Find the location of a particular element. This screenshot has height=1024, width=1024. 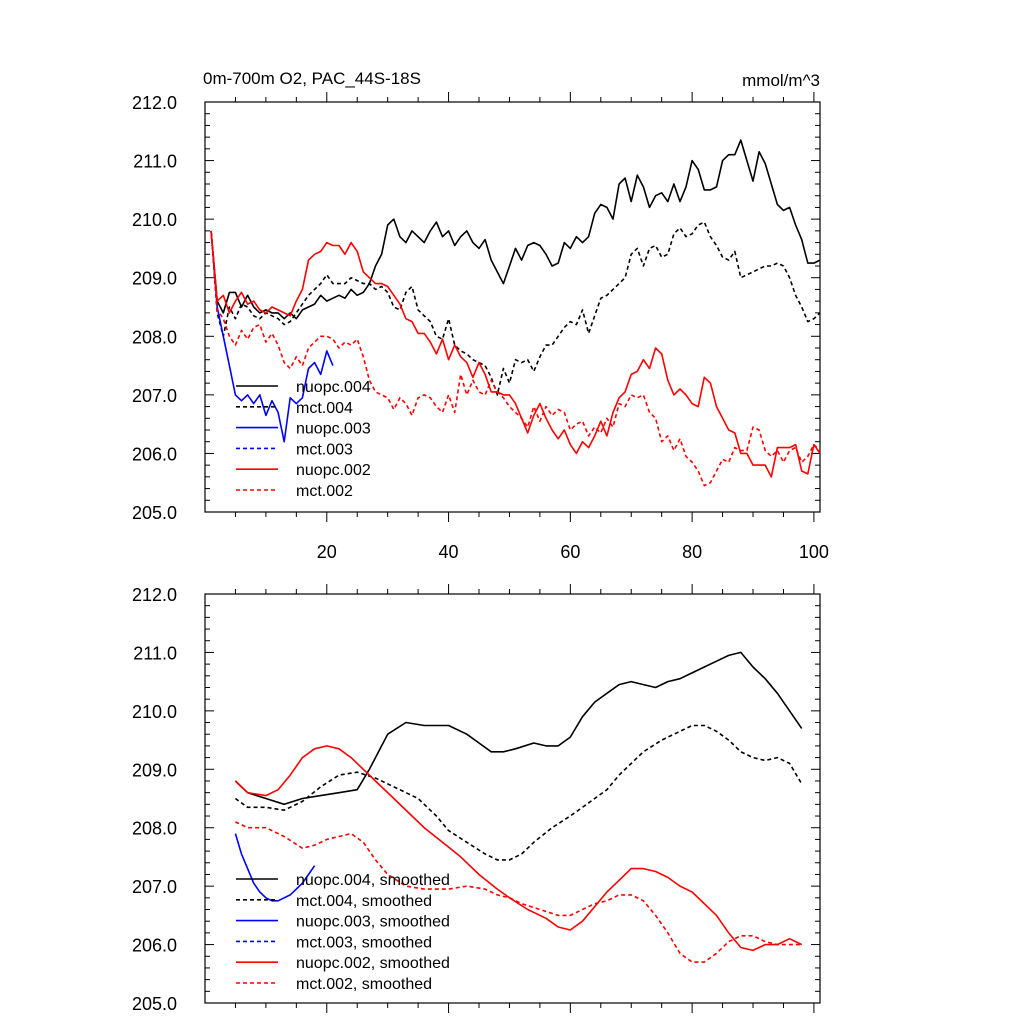

units-label: mmol/m^3 is located at coordinates (781, 80).